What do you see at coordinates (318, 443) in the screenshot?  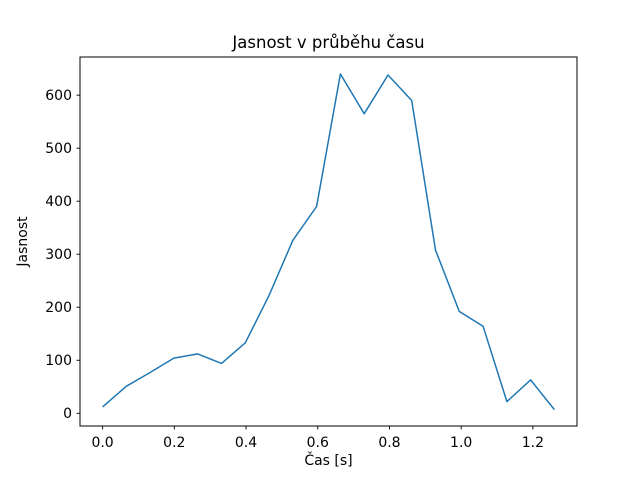 I see `x-tick-label: 0.6` at bounding box center [318, 443].